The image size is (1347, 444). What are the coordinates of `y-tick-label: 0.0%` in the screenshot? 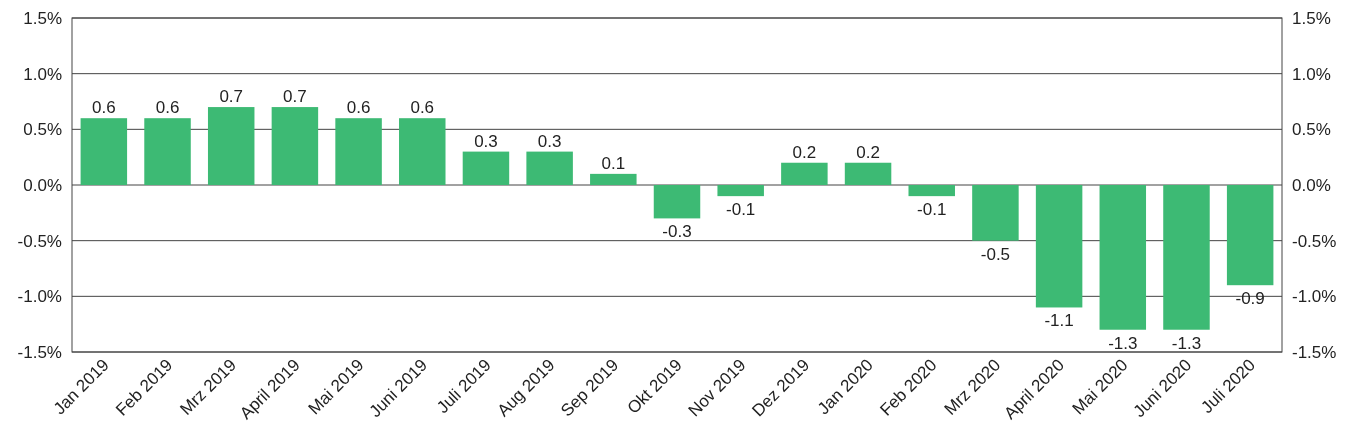 It's located at (42, 185).